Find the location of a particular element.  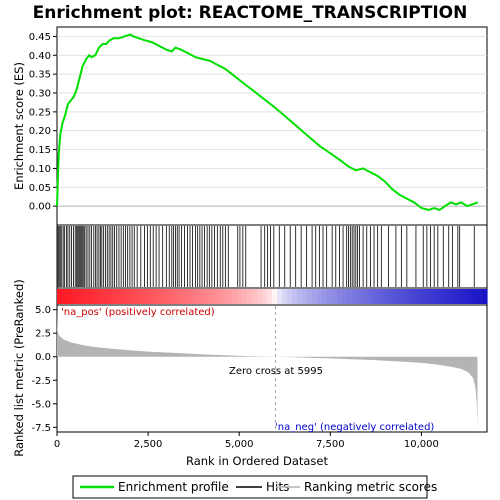

es-y-tick-label: 0.35 is located at coordinates (40, 75).